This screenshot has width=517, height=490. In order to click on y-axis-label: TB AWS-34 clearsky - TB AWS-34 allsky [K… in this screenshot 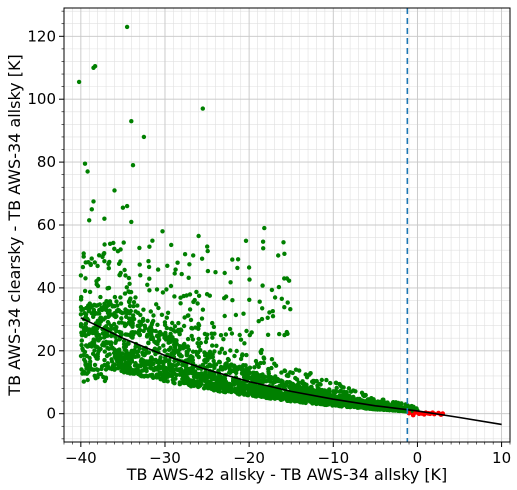, I will do `click(14, 225)`.